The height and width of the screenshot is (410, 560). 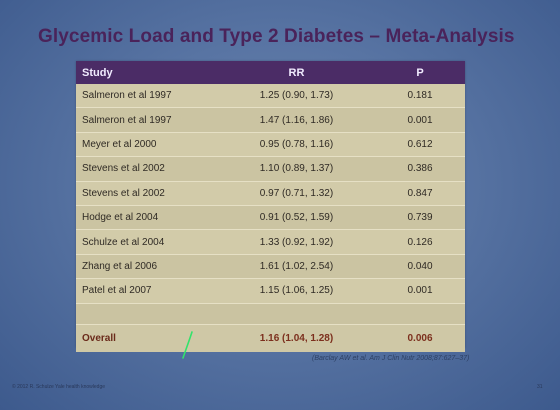 What do you see at coordinates (296, 169) in the screenshot?
I see `rr-cell: 1.10 (0.89, 1.37)` at bounding box center [296, 169].